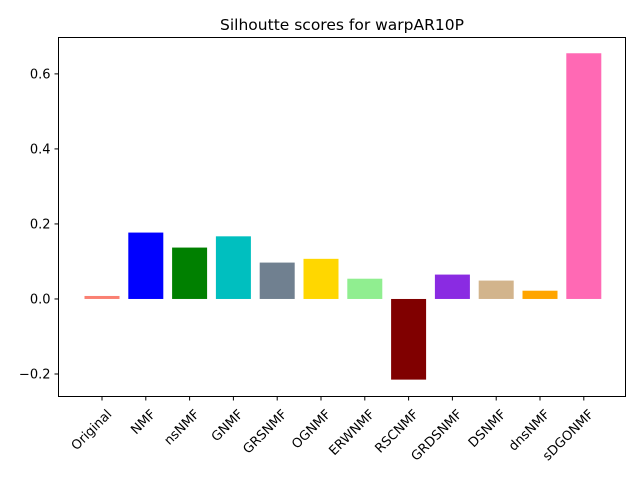 The height and width of the screenshot is (480, 640). What do you see at coordinates (40, 74) in the screenshot?
I see `y-tick-label-4: 0.6` at bounding box center [40, 74].